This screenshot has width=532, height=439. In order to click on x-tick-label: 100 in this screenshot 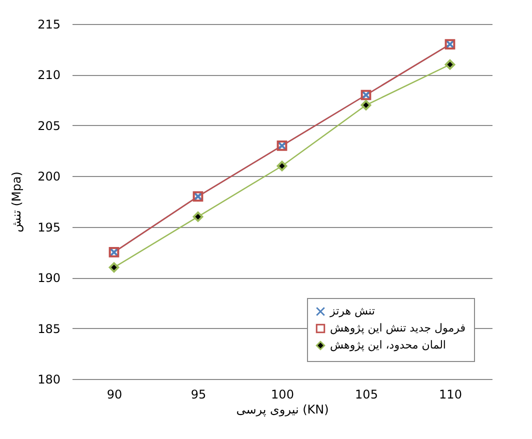, I will do `click(282, 395)`.